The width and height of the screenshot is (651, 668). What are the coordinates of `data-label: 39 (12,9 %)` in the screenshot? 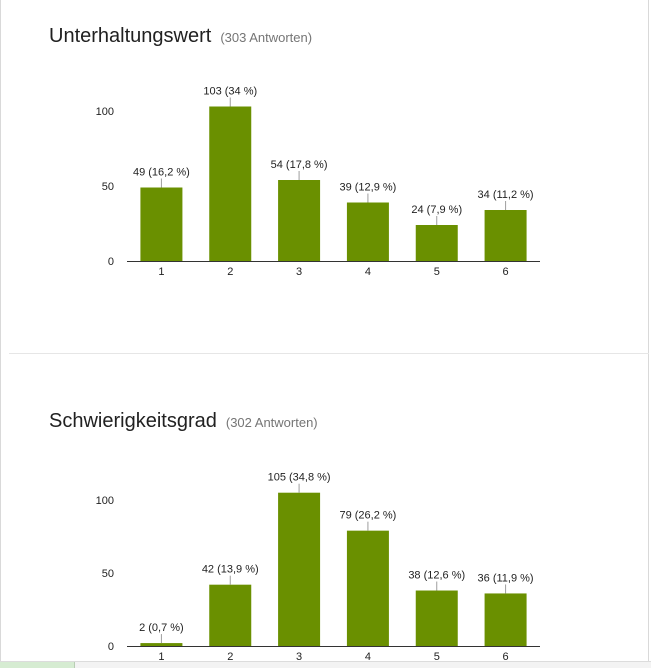 It's located at (367, 188).